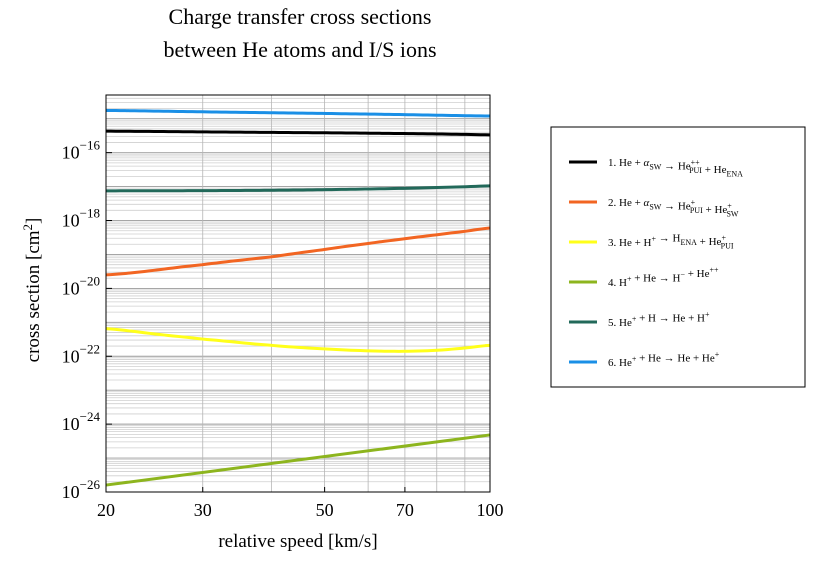 The image size is (830, 567). I want to click on legend-label-5: 5. He+ + H → He + H+, so click(659, 319).